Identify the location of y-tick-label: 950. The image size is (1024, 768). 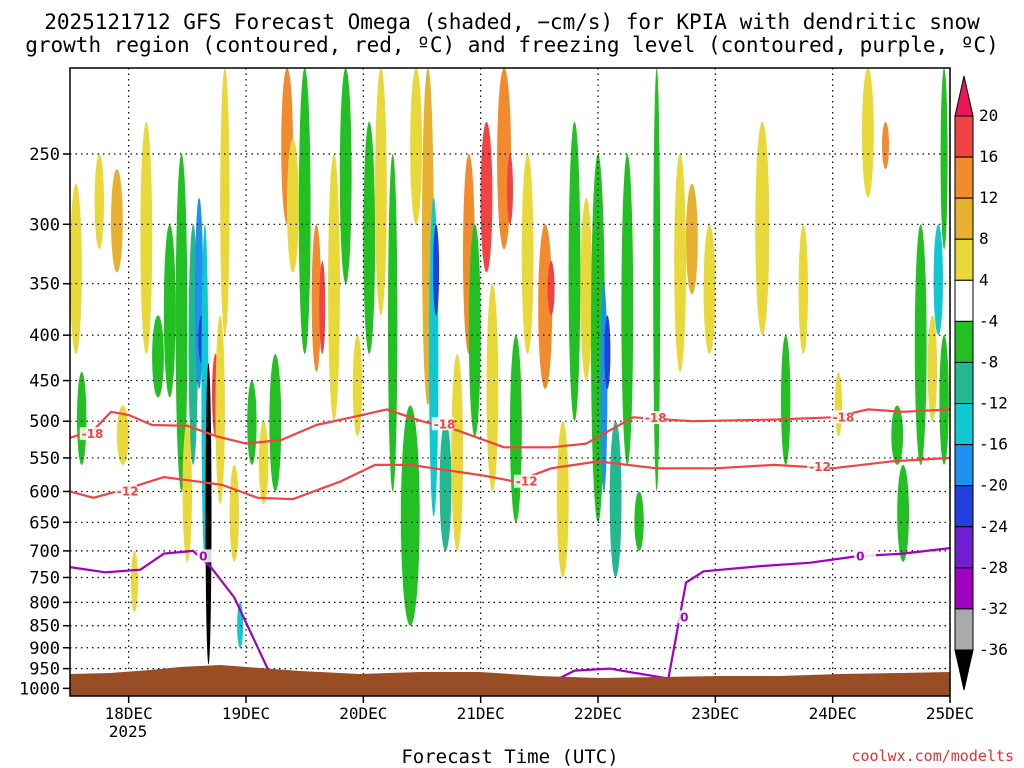
(44, 670).